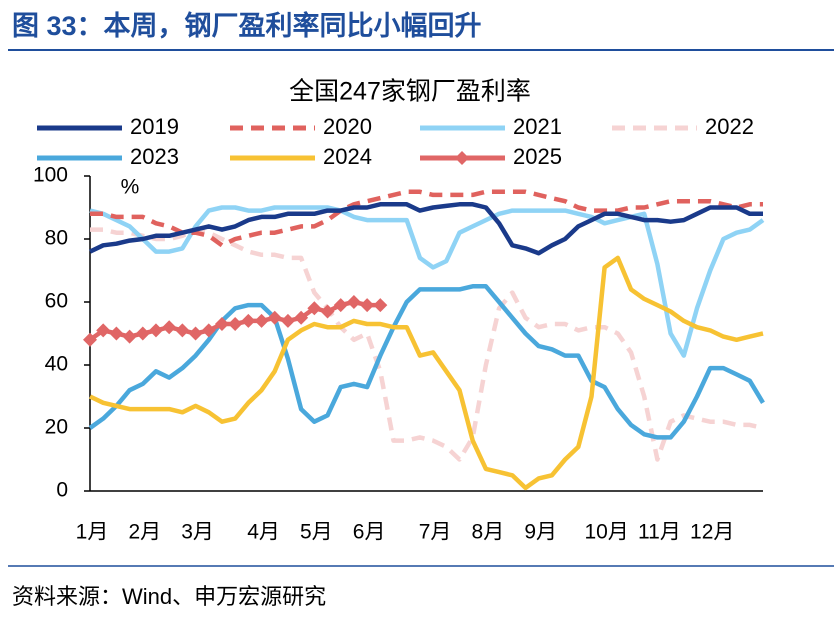 This screenshot has width=834, height=628. Describe the element at coordinates (410, 92) in the screenshot. I see `chart-title: 全国247家钢厂盈利率` at that location.